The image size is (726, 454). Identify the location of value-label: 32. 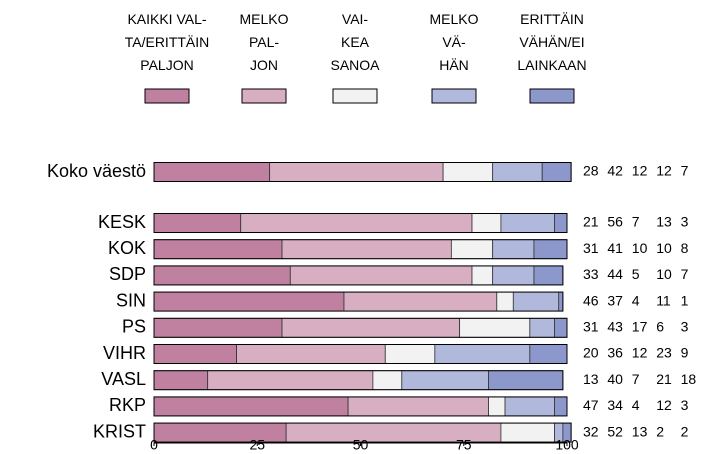
(591, 431).